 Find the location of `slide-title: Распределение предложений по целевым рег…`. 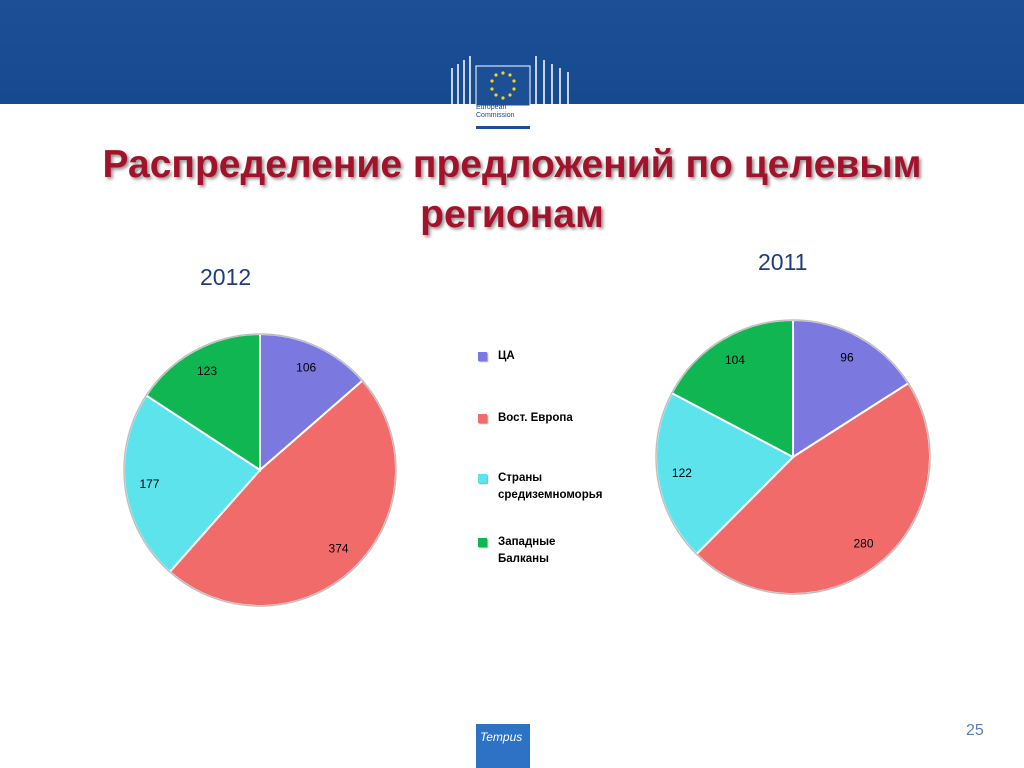

slide-title: Распределение предложений по целевым рег… is located at coordinates (512, 189).